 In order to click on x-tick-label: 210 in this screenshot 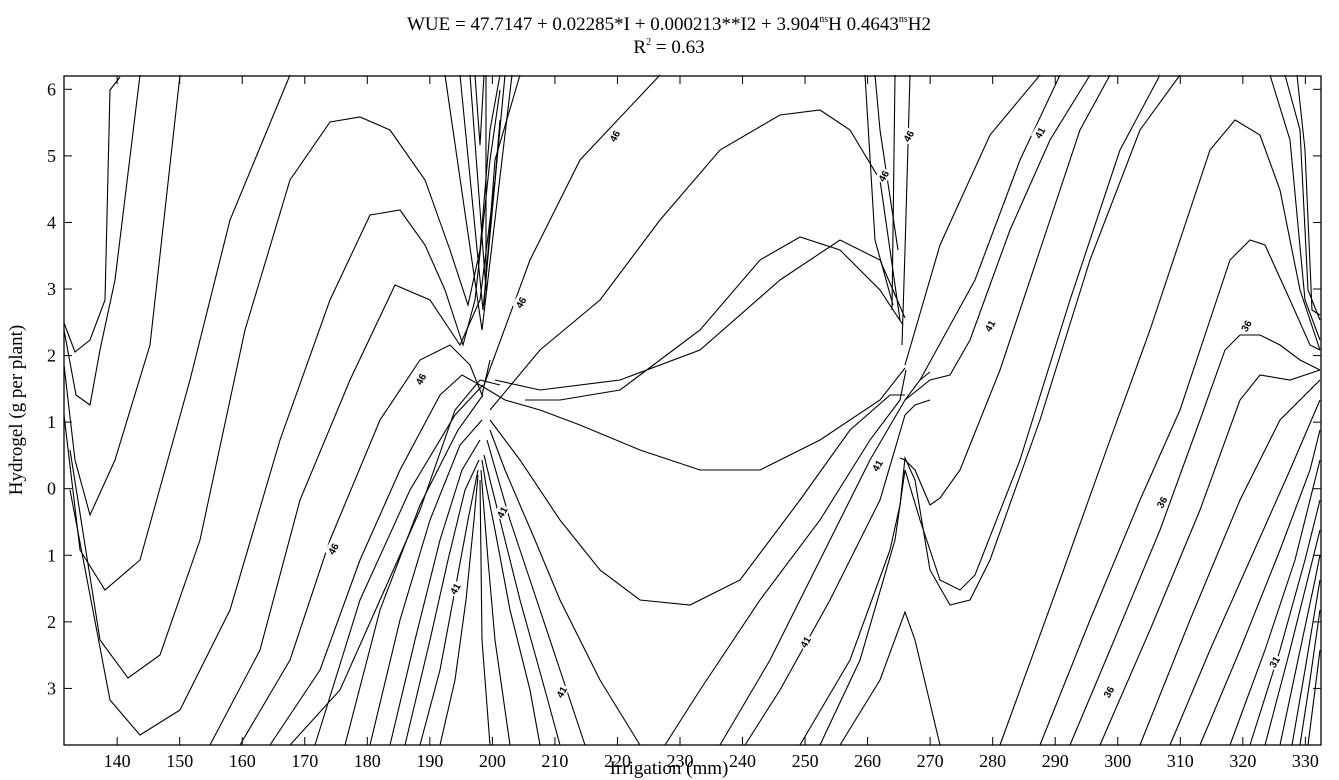, I will do `click(554, 761)`.